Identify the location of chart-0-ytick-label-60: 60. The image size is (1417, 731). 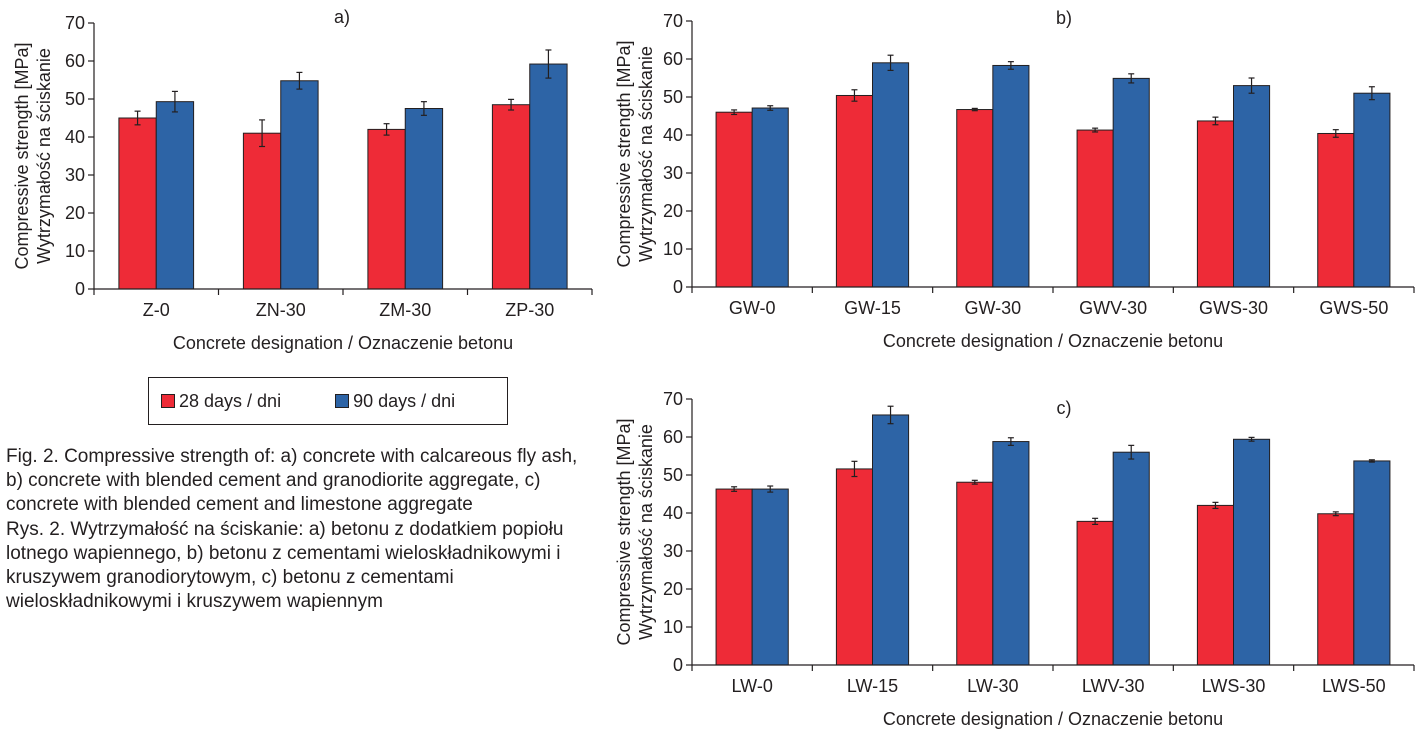
(75, 61).